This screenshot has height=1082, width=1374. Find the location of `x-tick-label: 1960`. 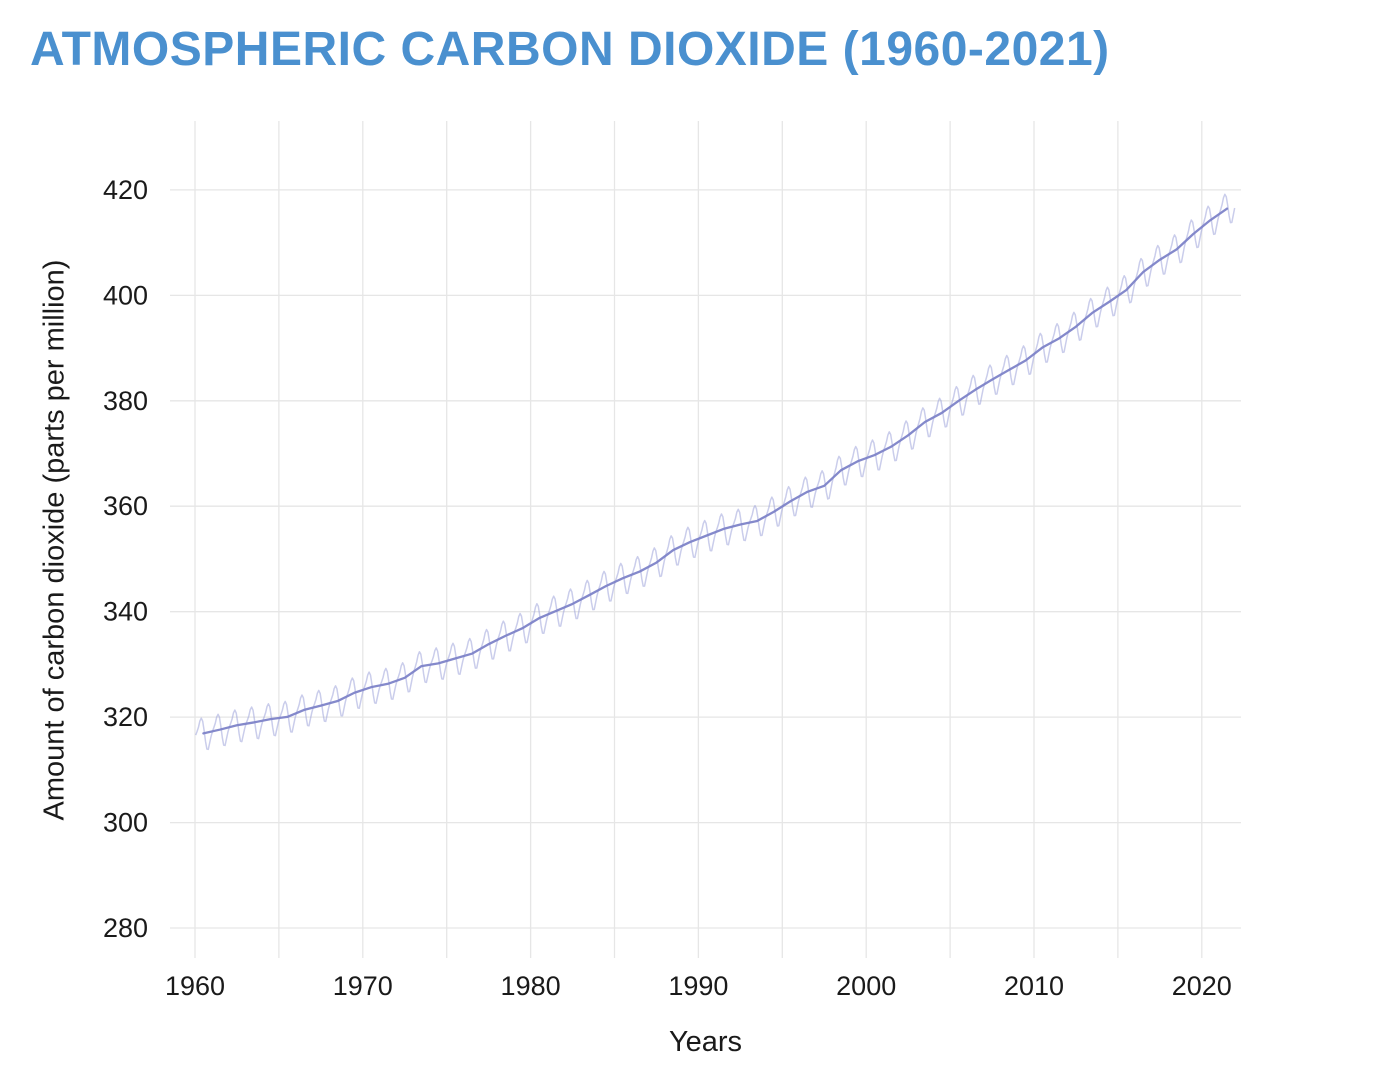

x-tick-label: 1960 is located at coordinates (195, 986).